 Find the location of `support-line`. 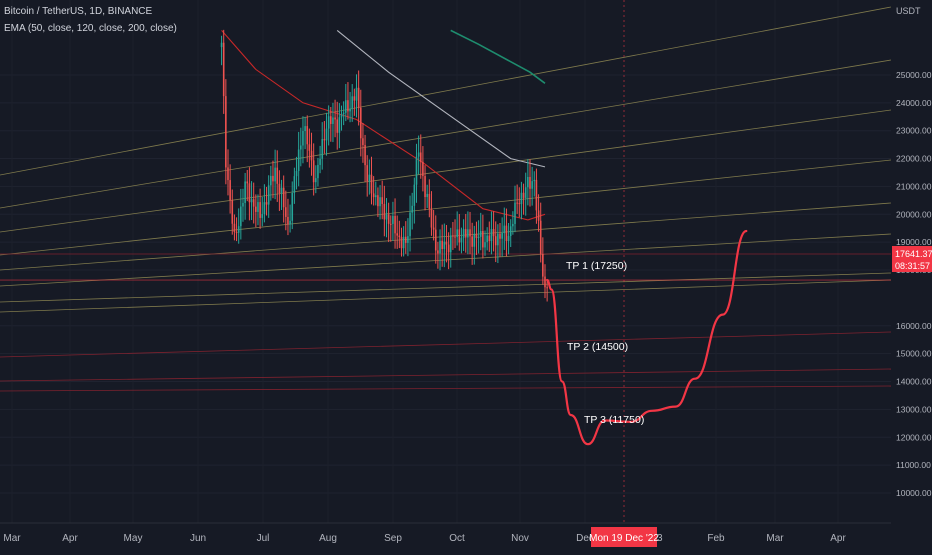

support-line is located at coordinates (446, 344).